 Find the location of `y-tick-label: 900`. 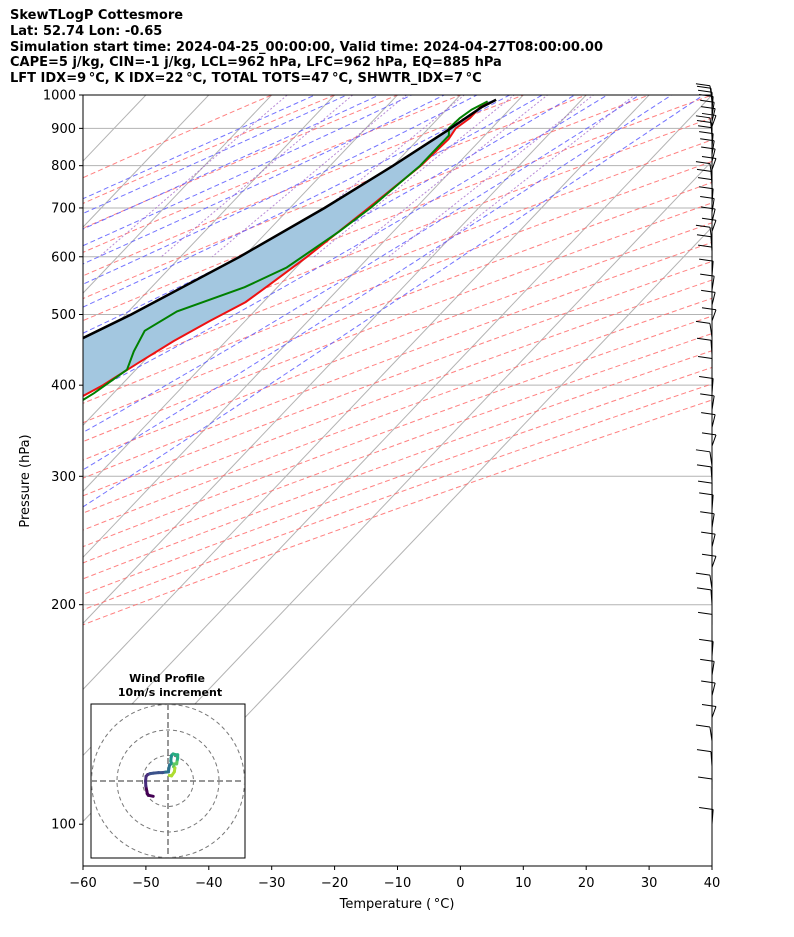

y-tick-label: 900 is located at coordinates (63, 129).